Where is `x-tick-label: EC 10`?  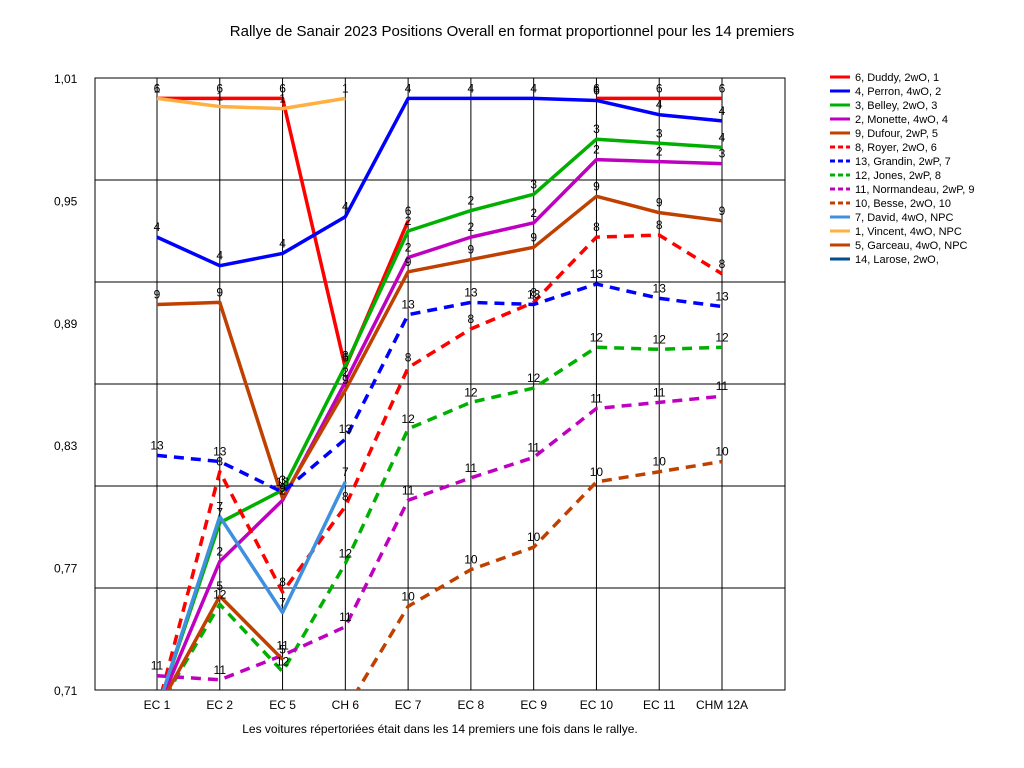
x-tick-label: EC 10 is located at coordinates (597, 705).